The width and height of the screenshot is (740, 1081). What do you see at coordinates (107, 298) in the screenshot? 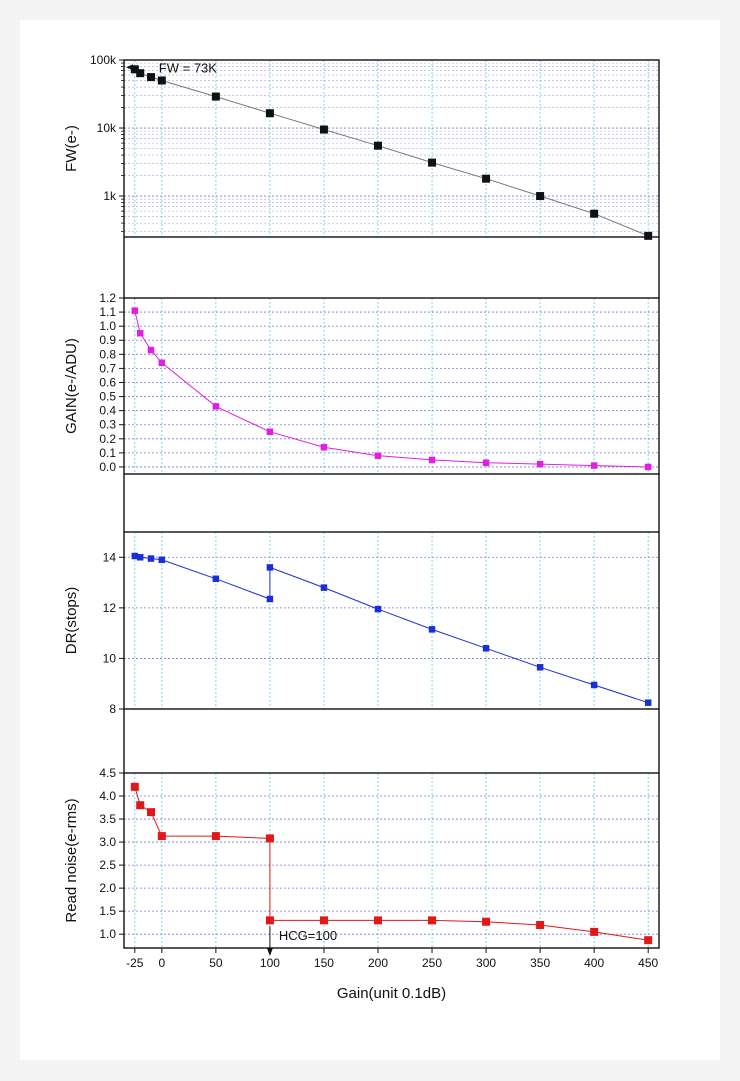
I see `y-tick-label: 1.2` at bounding box center [107, 298].